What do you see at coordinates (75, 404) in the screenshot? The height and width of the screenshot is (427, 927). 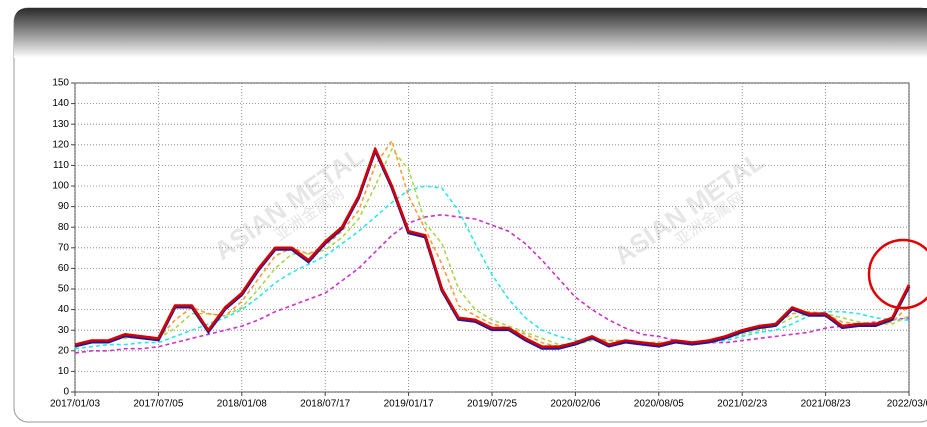 I see `x-tick-label: 2017/01/03` at bounding box center [75, 404].